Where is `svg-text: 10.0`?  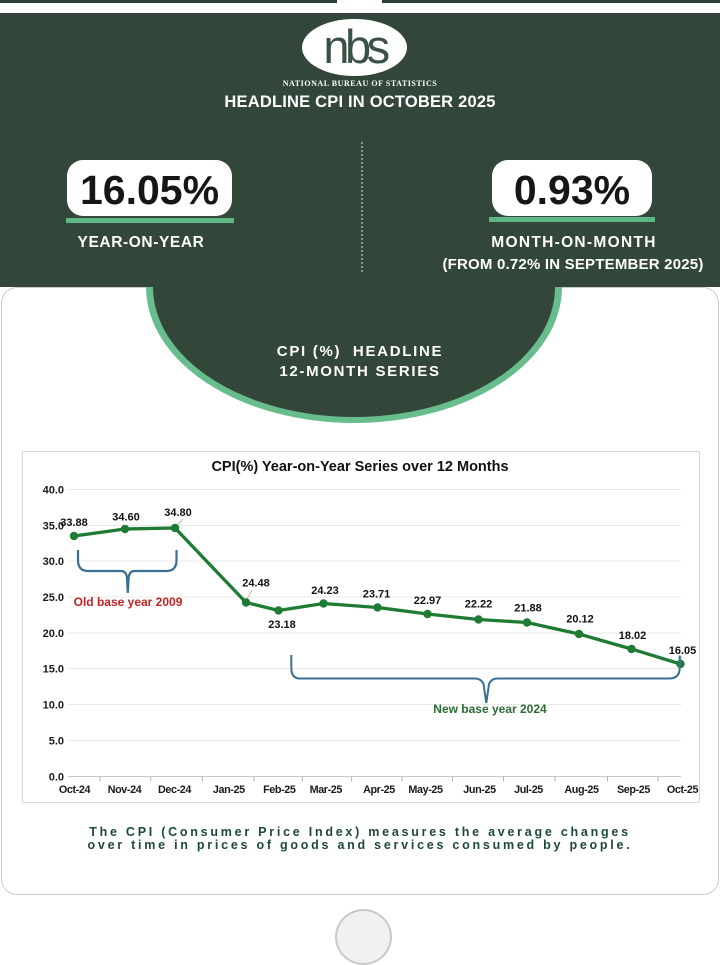 svg-text: 10.0 is located at coordinates (53, 706).